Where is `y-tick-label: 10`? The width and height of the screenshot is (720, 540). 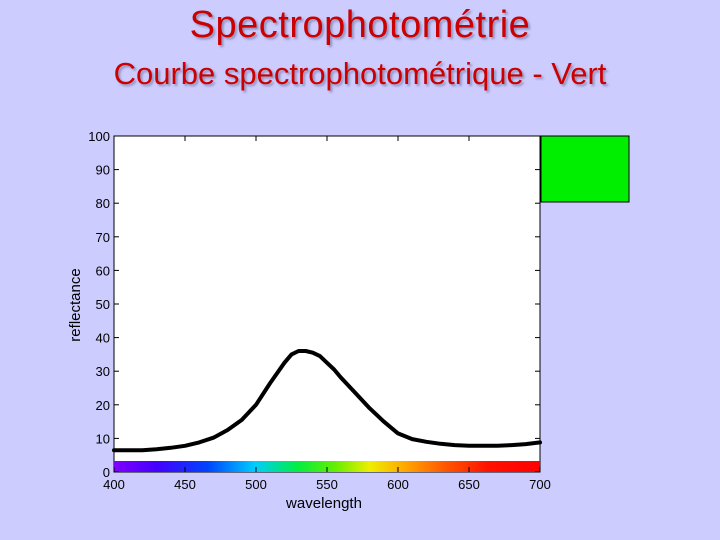 y-tick-label: 10 is located at coordinates (103, 438).